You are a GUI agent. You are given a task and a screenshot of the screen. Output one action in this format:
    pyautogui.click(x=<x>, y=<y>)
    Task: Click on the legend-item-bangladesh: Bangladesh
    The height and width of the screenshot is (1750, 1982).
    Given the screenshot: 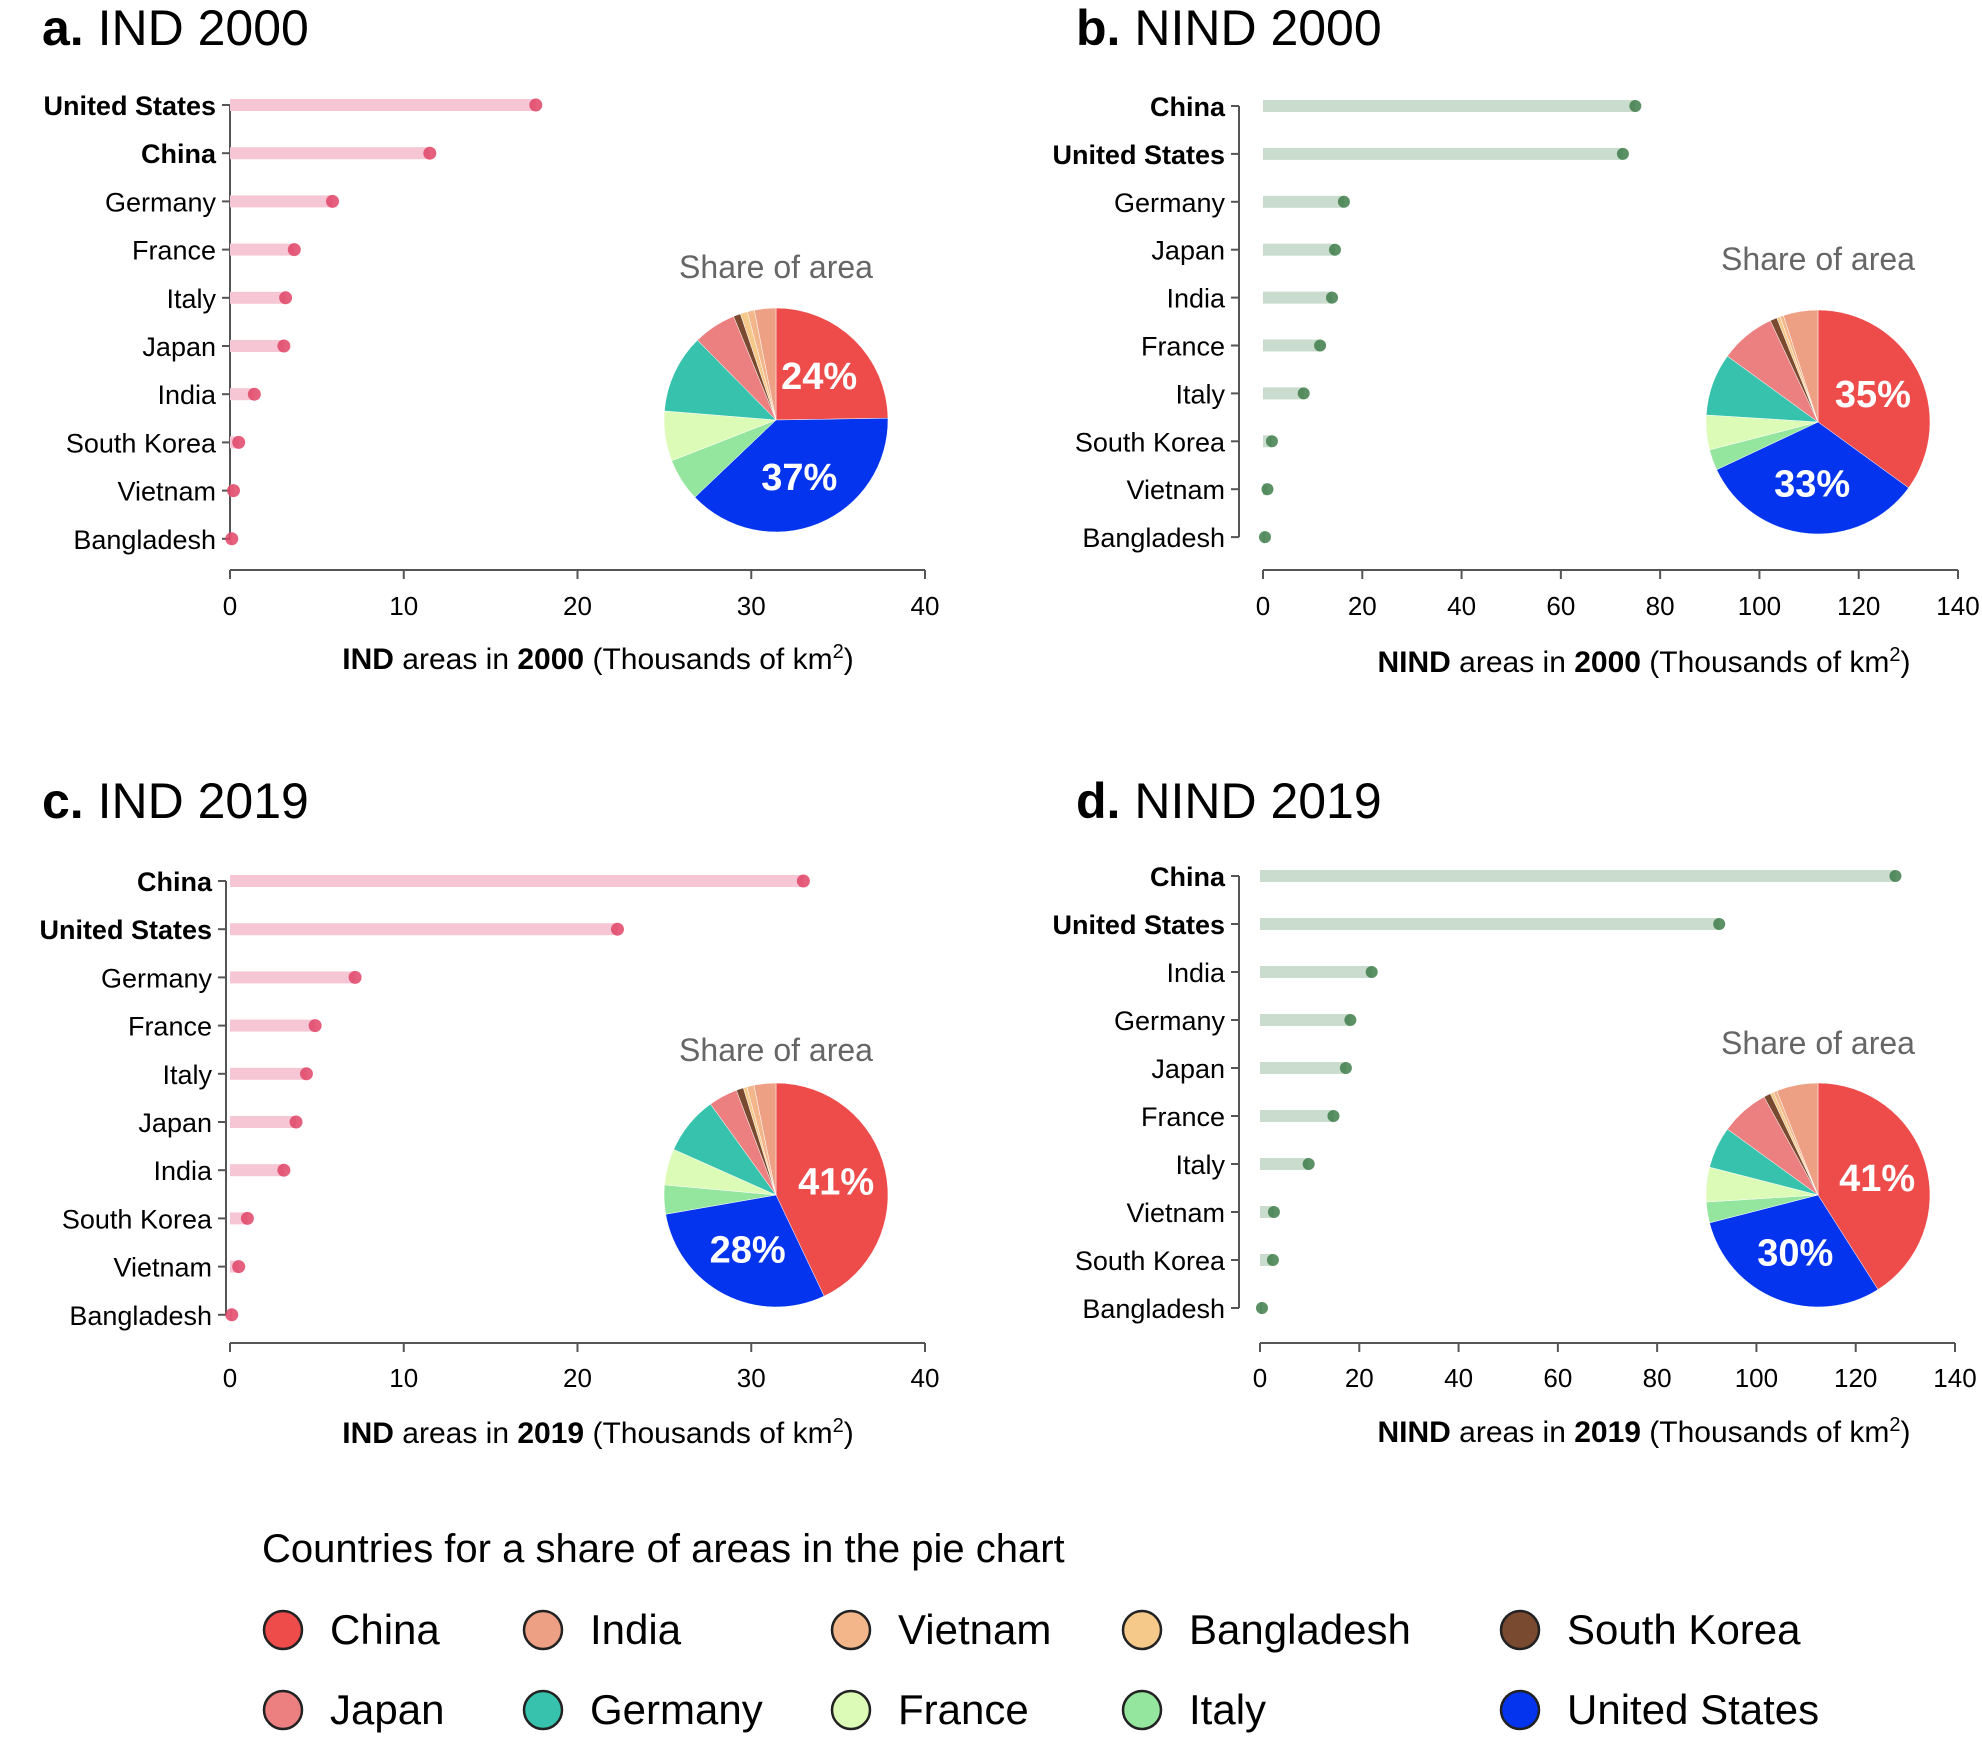 What is the action you would take?
    pyautogui.click(x=1266, y=1629)
    